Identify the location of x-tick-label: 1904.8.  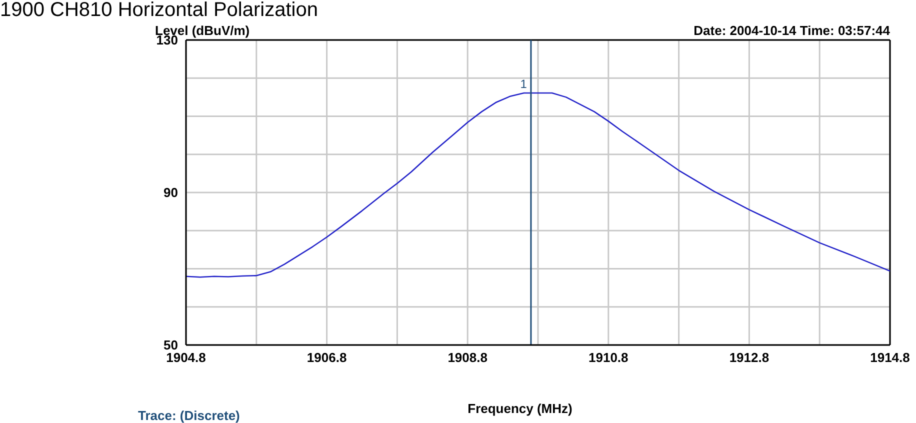
(186, 358).